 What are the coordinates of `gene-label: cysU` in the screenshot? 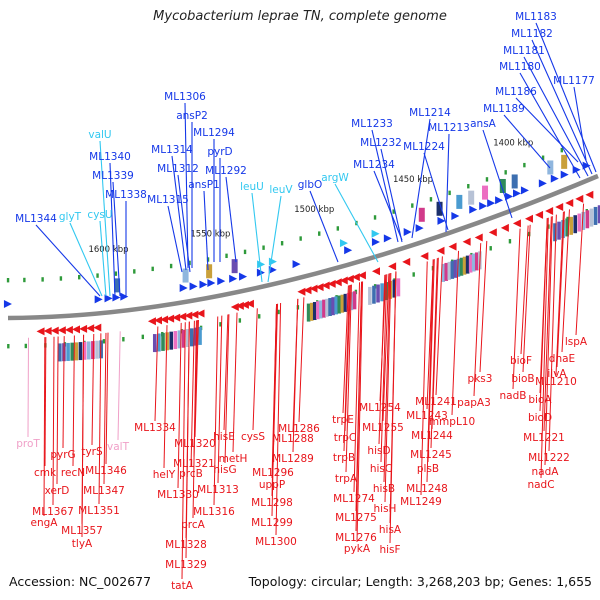 It's located at (99, 215).